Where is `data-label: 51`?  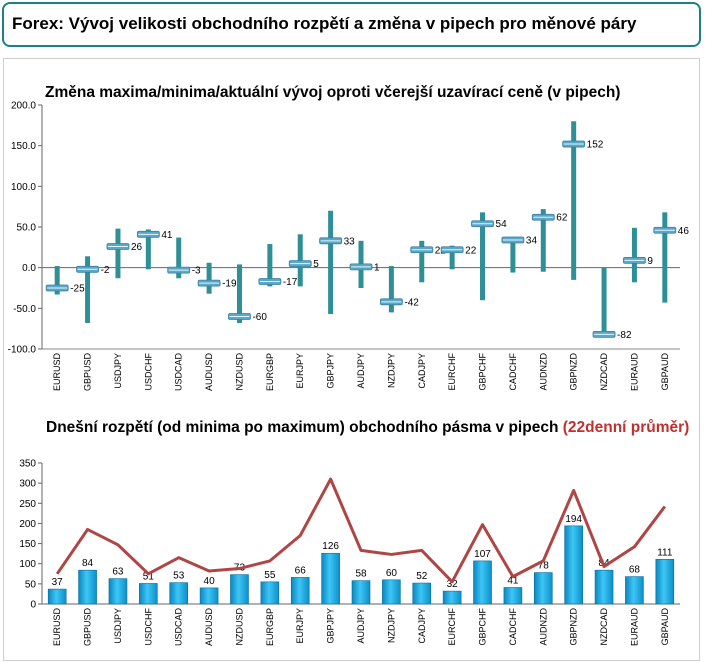
data-label: 51 is located at coordinates (149, 576).